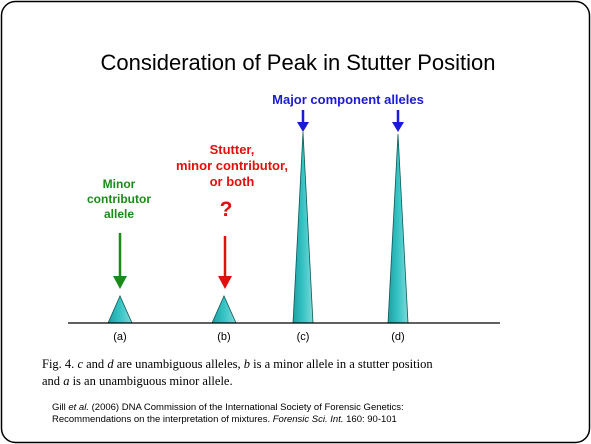  I want to click on minor-label-line: contributor, so click(119, 199).